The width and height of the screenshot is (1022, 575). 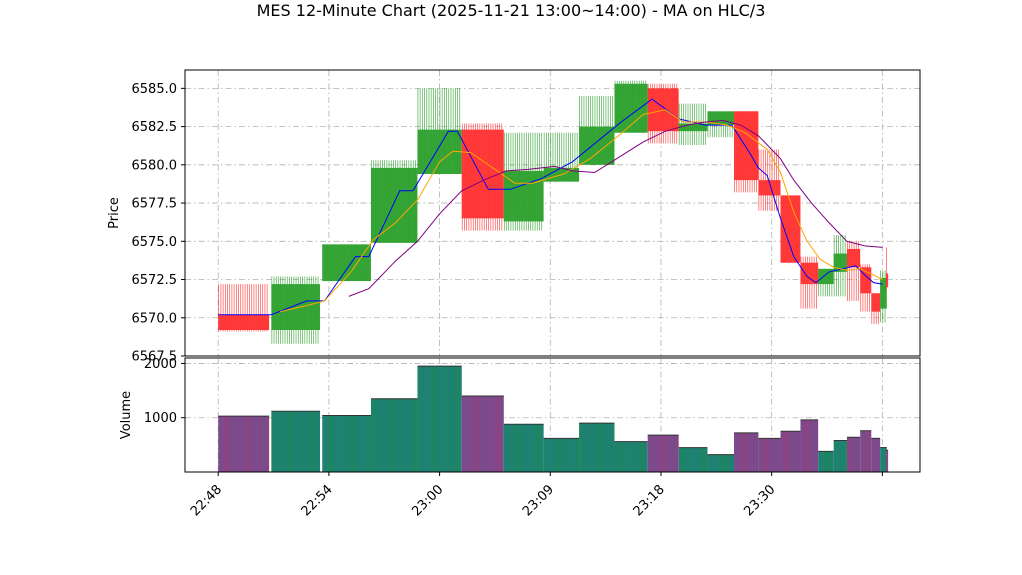 What do you see at coordinates (155, 165) in the screenshot?
I see `price-ytick-label: 6580.0` at bounding box center [155, 165].